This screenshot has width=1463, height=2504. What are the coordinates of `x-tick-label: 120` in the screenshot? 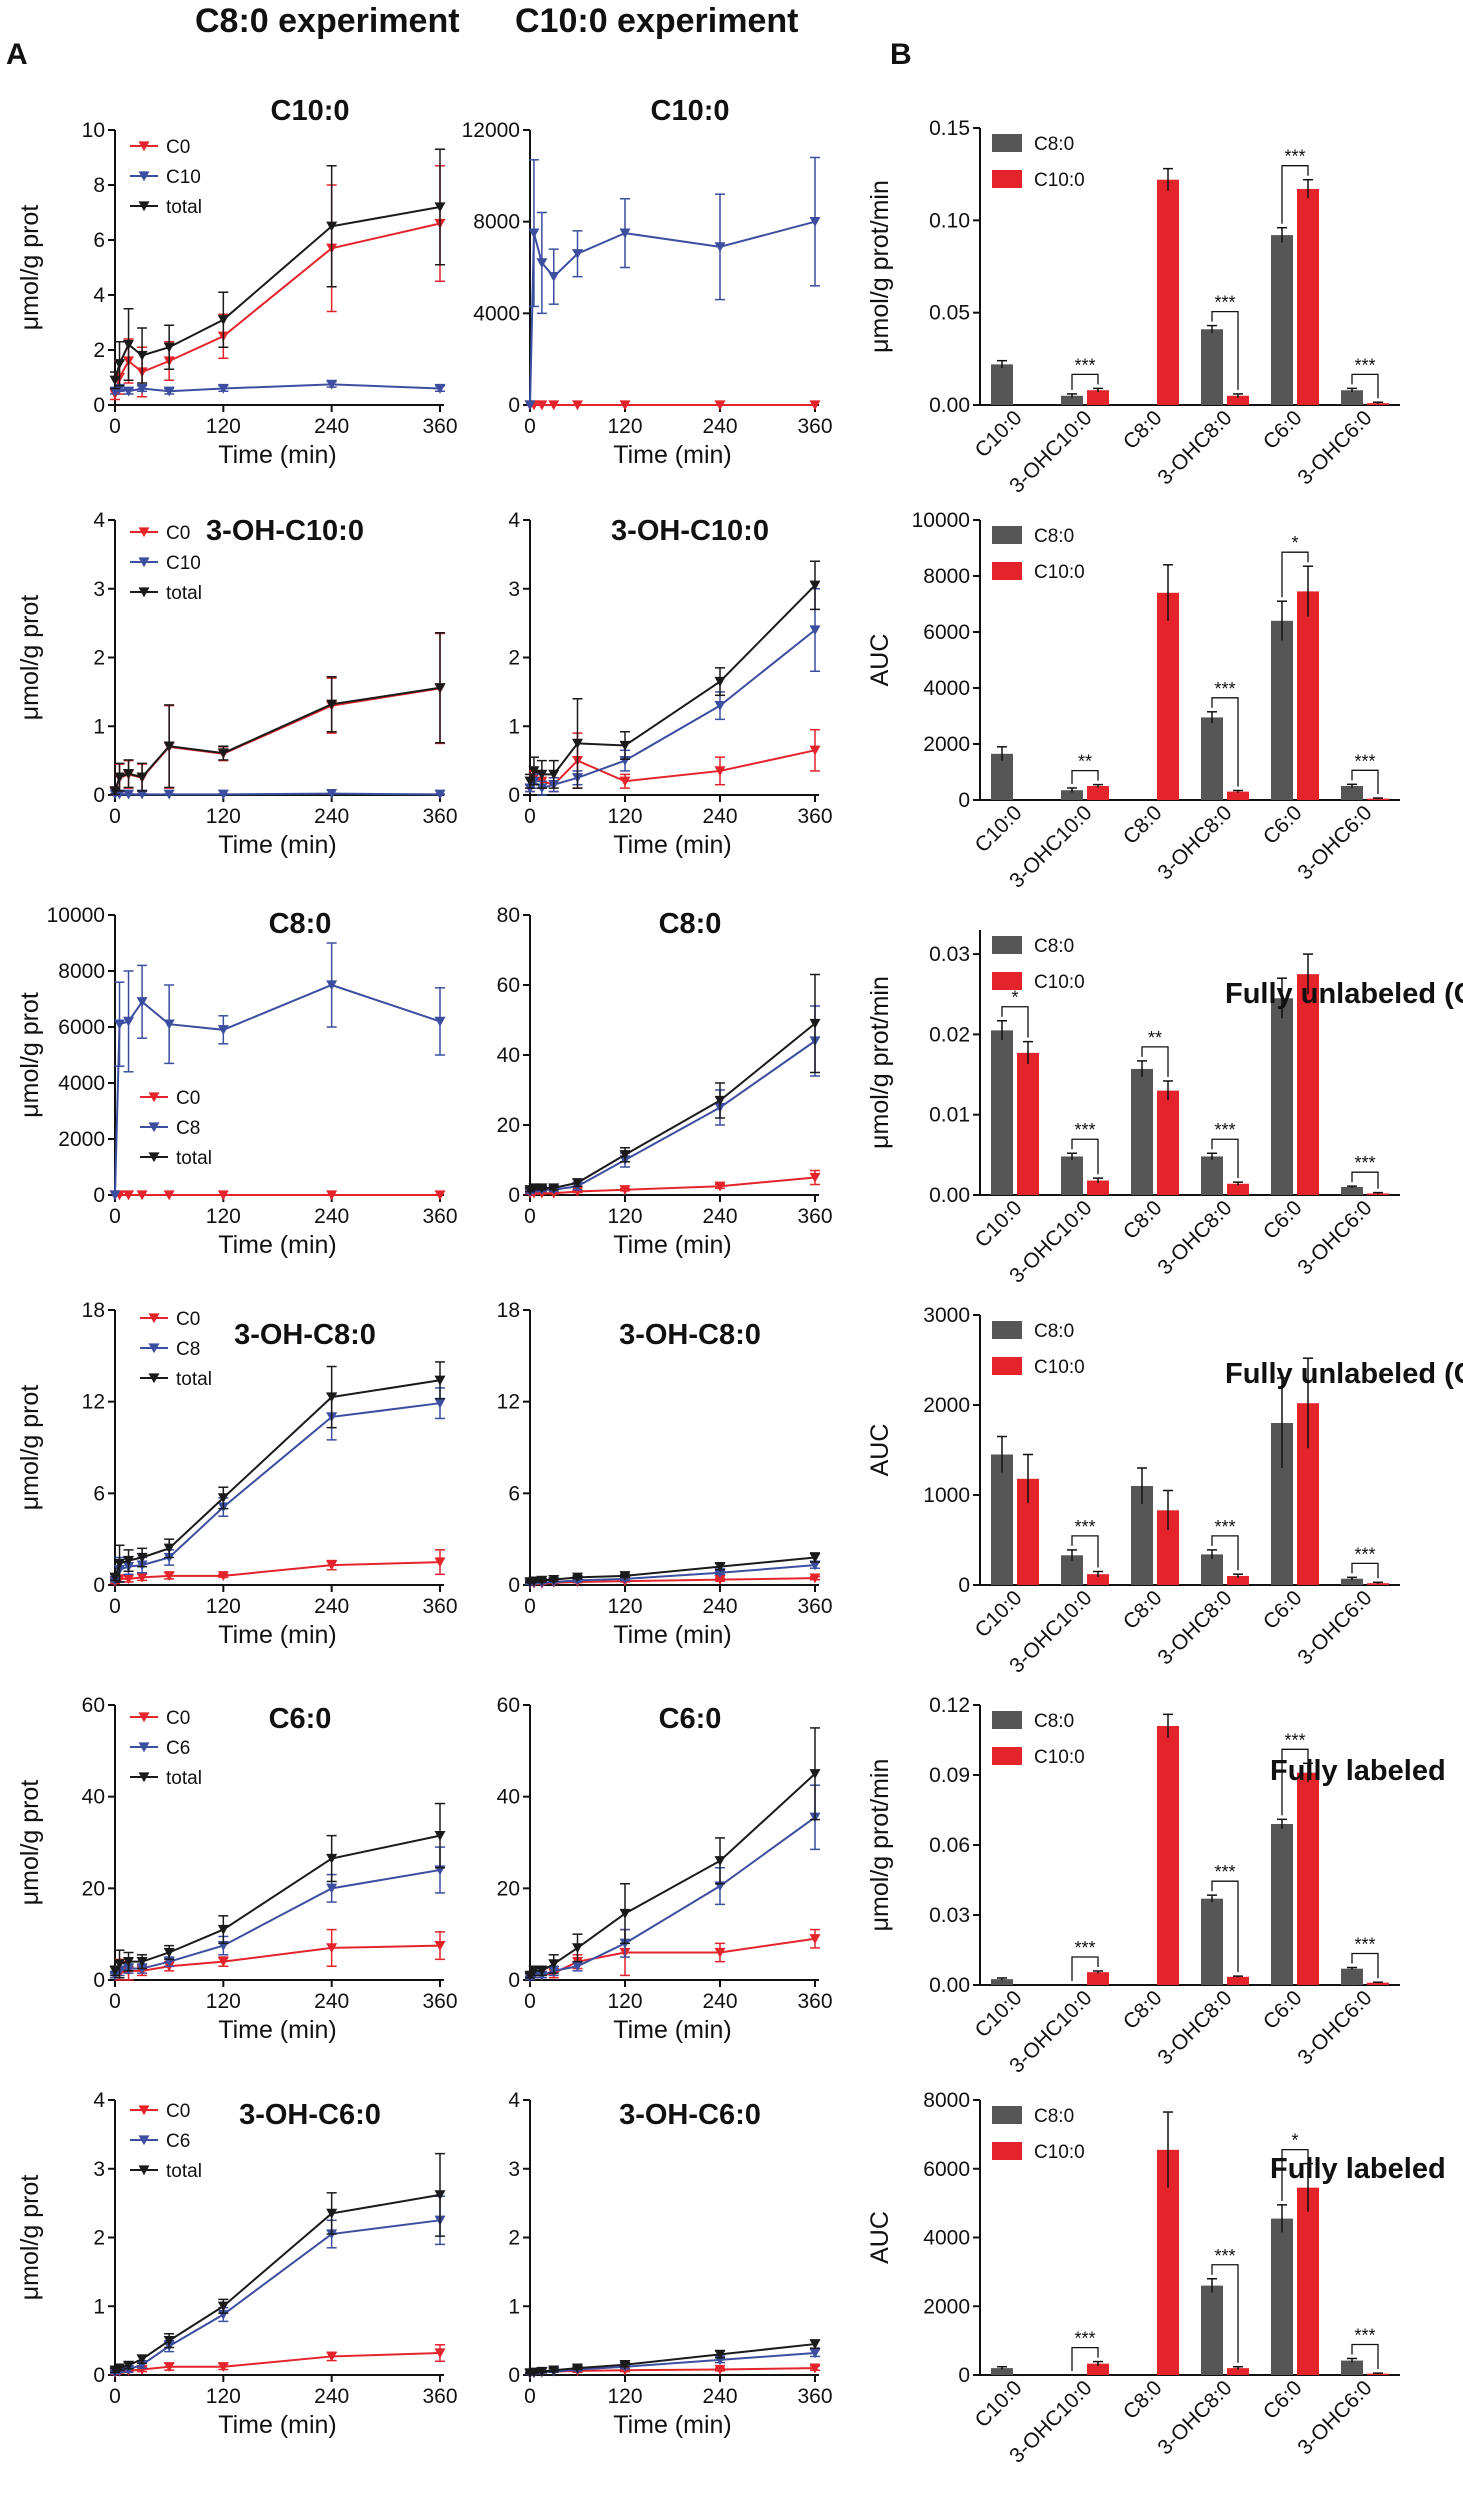 It's located at (624, 426).